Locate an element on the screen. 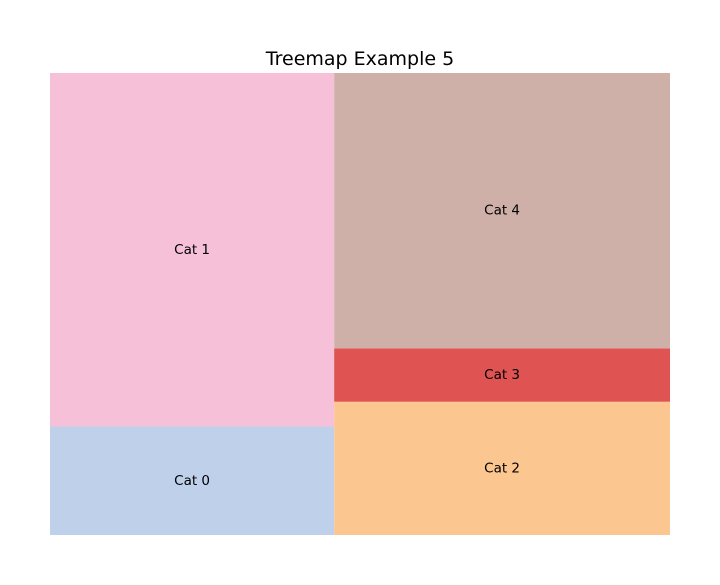 The width and height of the screenshot is (720, 585). treemap-label-cat-2: Cat 2 is located at coordinates (502, 468).